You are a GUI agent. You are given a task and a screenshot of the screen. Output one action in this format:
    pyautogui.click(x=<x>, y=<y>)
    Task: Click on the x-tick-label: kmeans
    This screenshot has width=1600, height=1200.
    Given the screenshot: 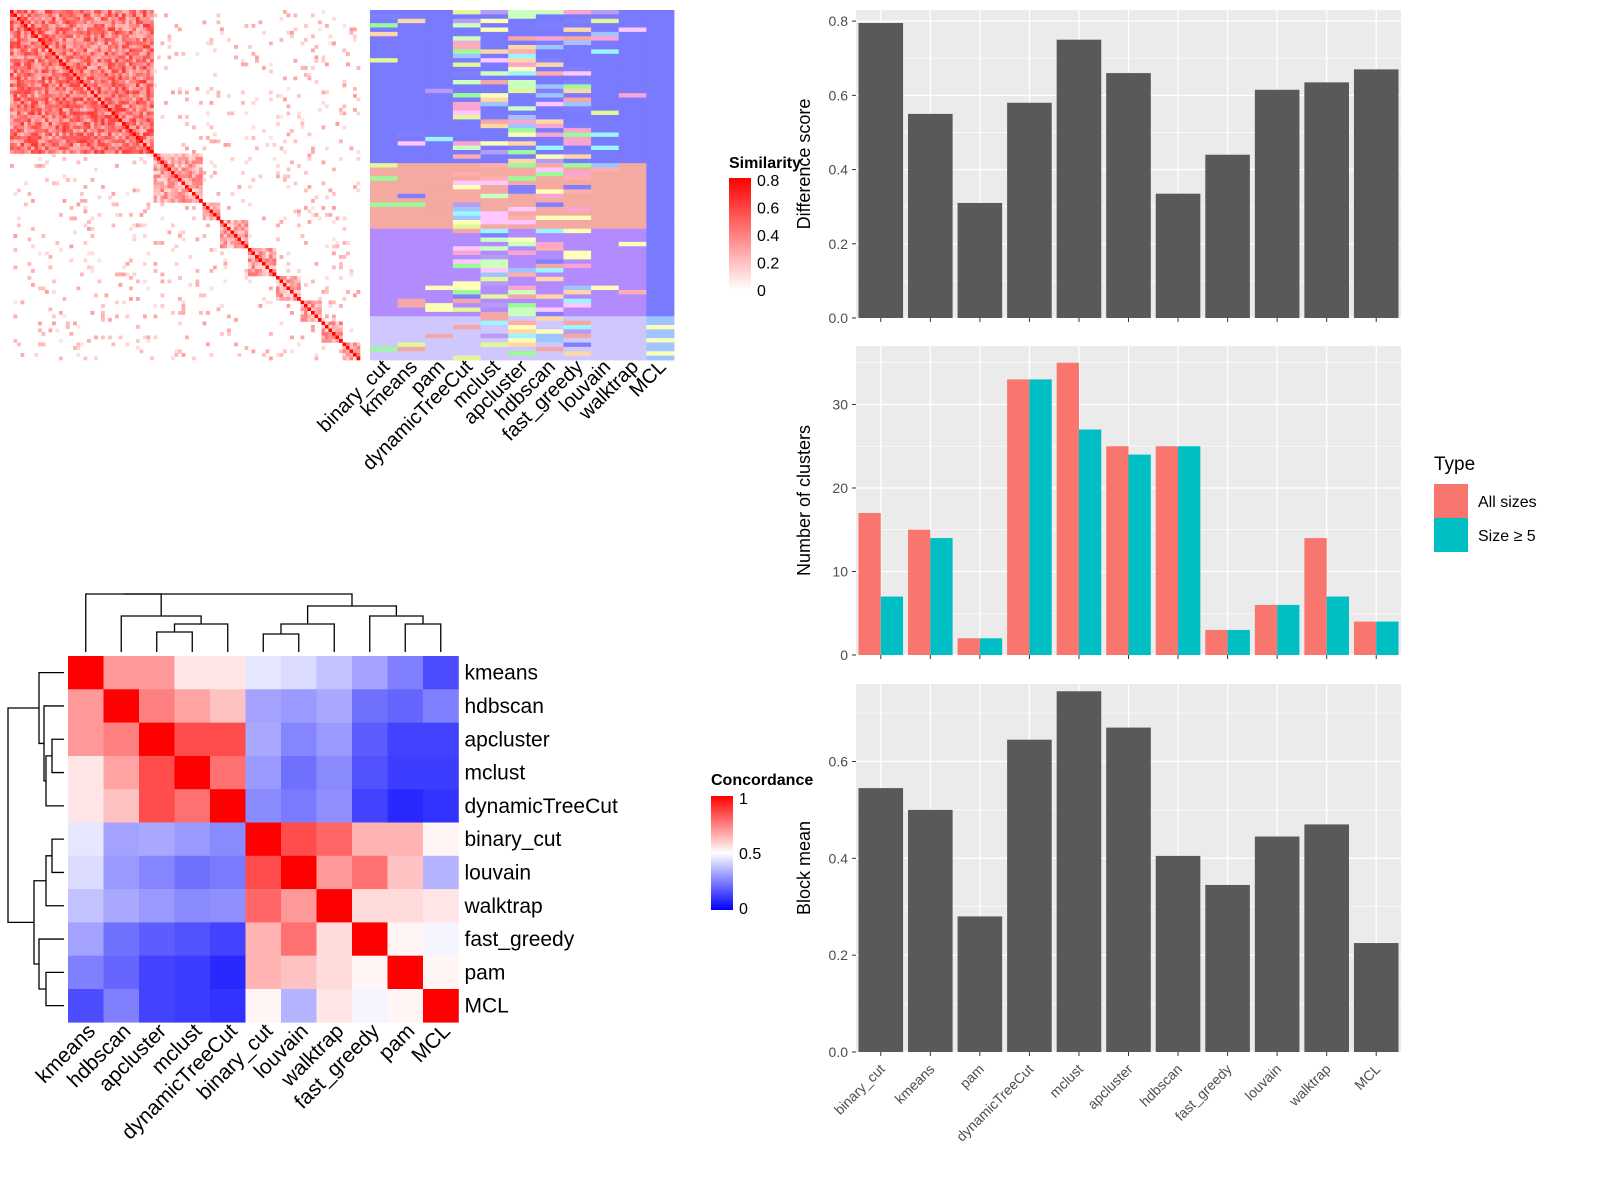 What is the action you would take?
    pyautogui.click(x=914, y=1084)
    